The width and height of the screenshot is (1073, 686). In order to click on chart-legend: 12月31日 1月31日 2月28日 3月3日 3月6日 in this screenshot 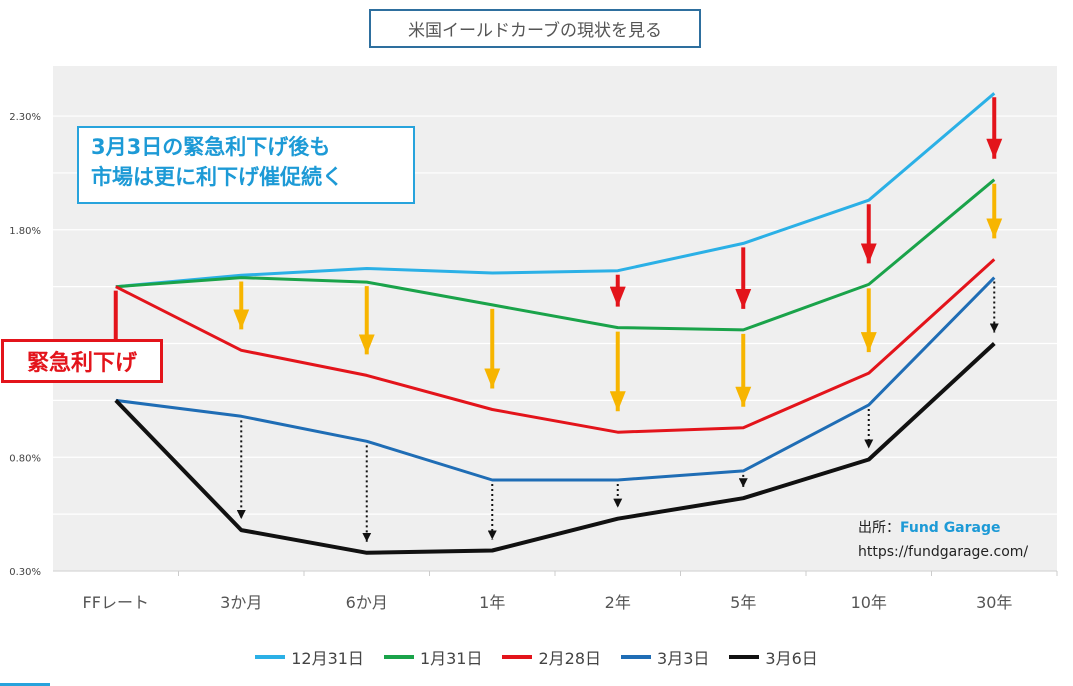, I will do `click(536, 657)`.